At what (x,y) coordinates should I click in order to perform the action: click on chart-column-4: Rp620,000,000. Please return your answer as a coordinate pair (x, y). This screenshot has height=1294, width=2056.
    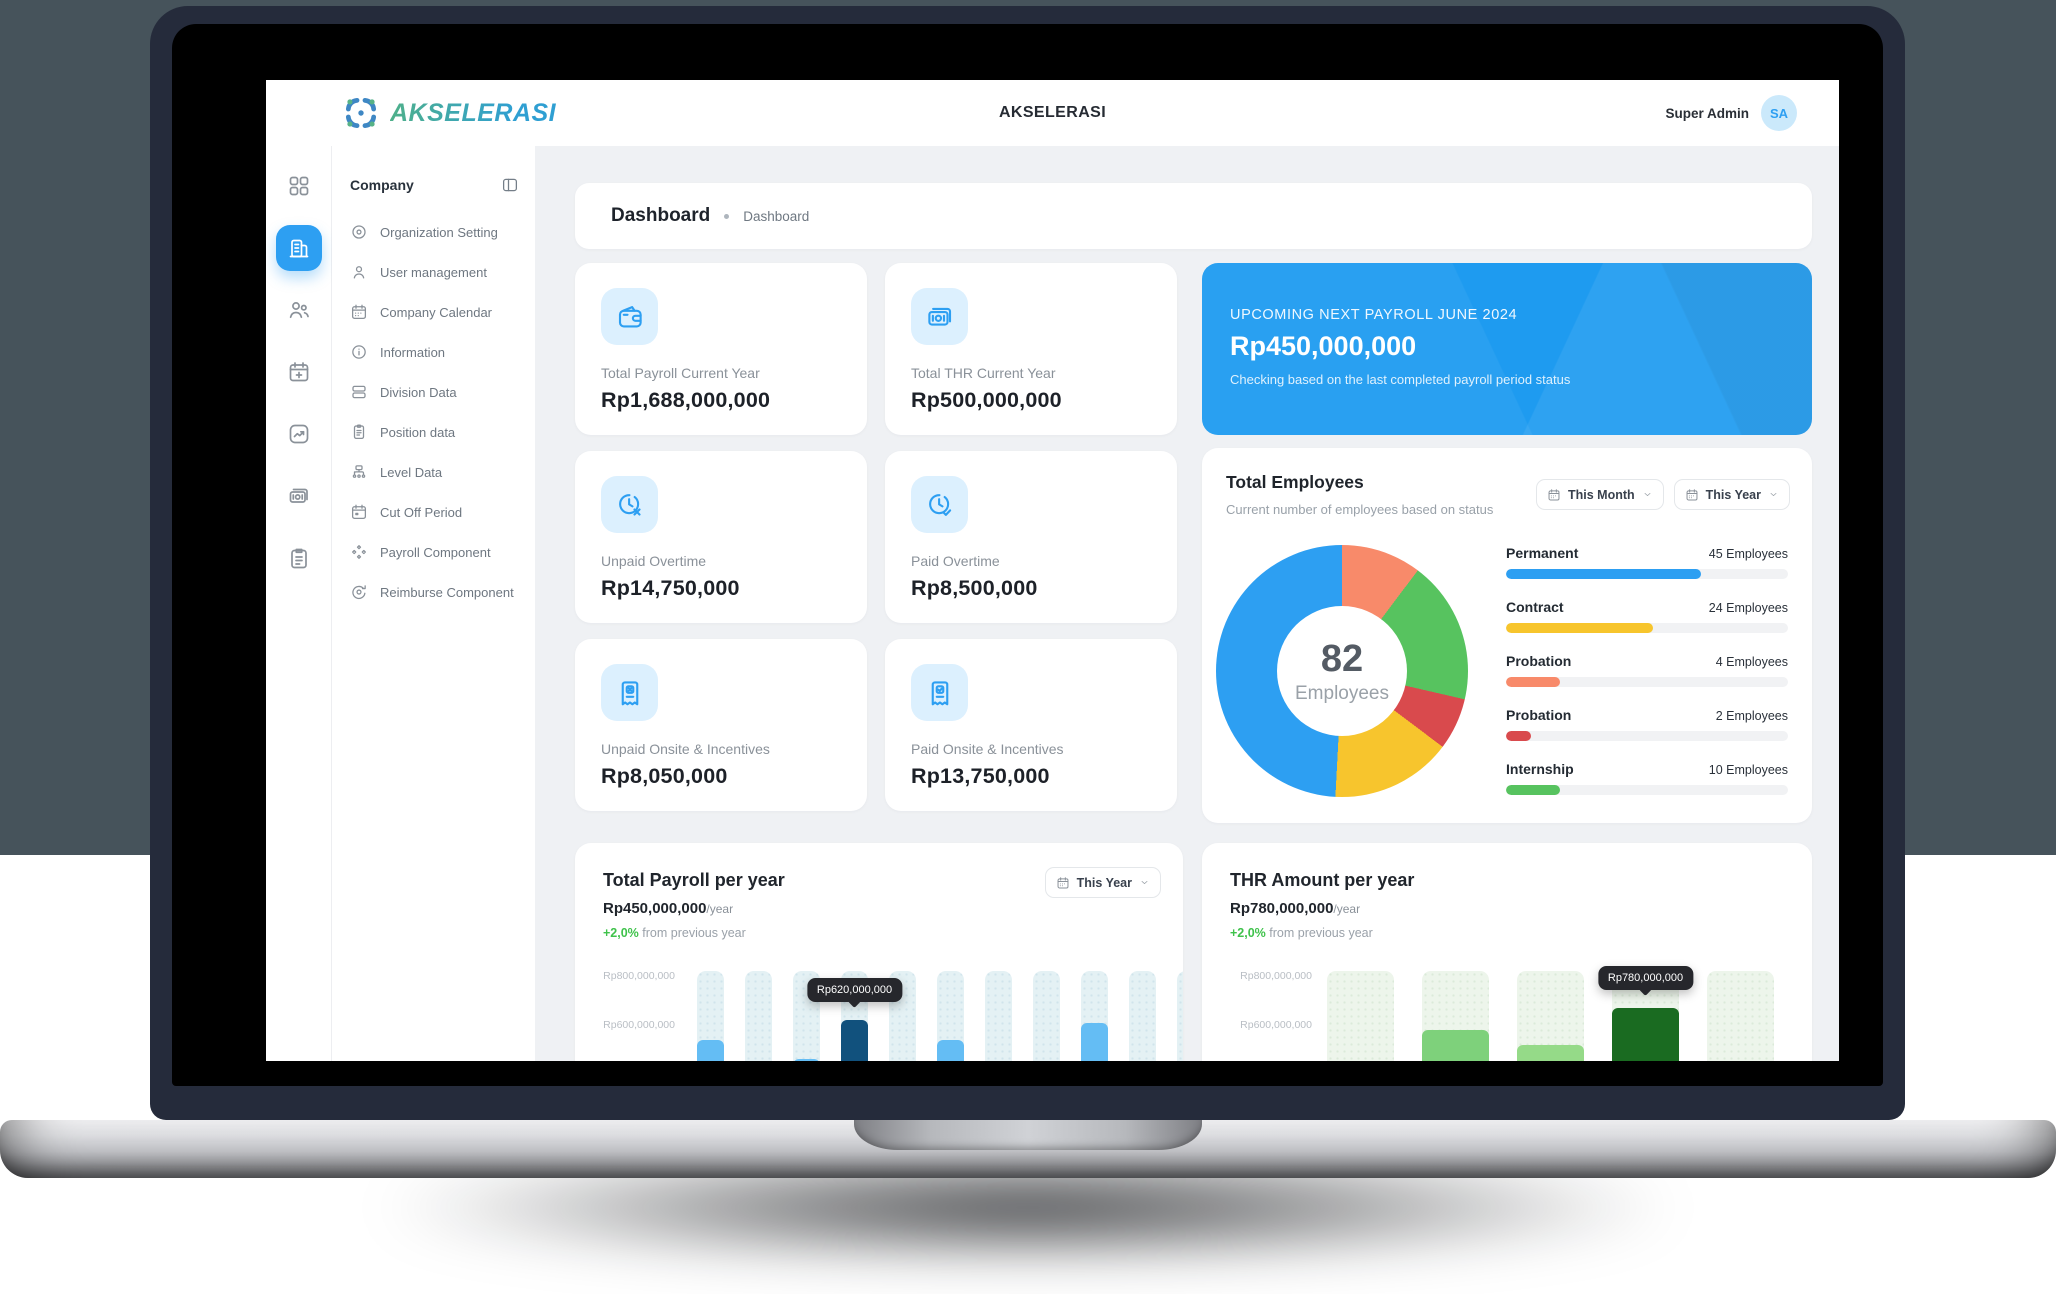
    Looking at the image, I should click on (854, 1016).